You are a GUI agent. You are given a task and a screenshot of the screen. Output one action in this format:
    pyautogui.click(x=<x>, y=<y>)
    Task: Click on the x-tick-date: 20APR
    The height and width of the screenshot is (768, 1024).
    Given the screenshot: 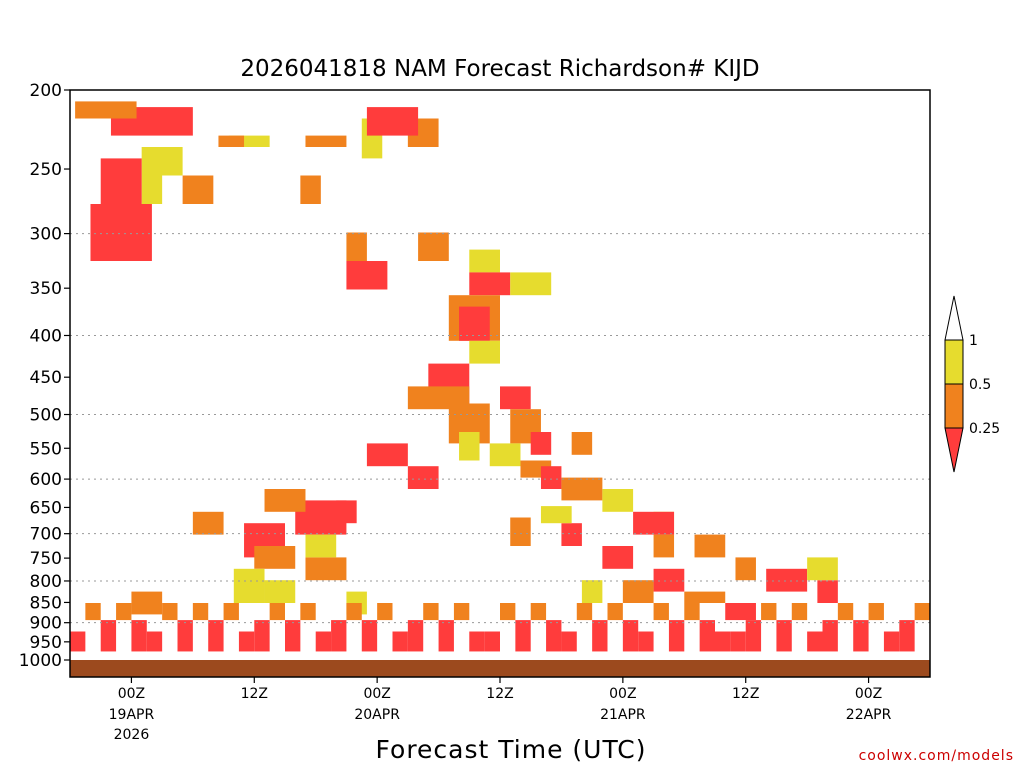 What is the action you would take?
    pyautogui.click(x=377, y=715)
    